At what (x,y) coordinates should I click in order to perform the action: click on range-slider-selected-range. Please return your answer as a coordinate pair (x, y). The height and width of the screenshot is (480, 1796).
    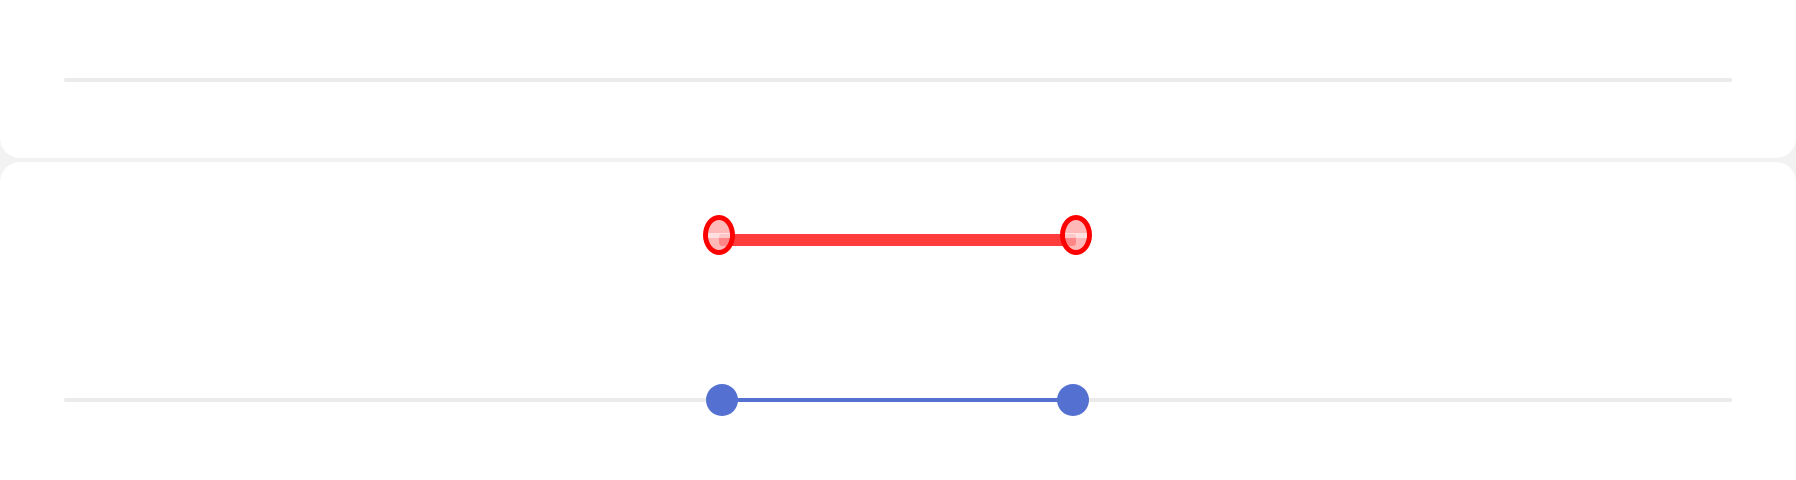
    Looking at the image, I should click on (897, 400).